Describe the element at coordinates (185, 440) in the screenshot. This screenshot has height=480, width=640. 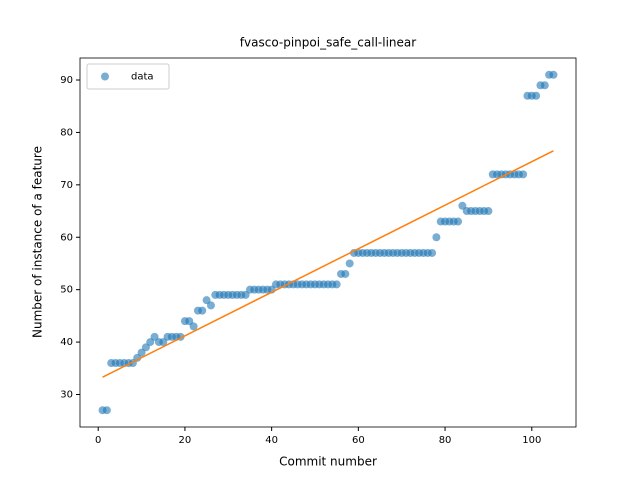
I see `x-tick-label: 20` at that location.